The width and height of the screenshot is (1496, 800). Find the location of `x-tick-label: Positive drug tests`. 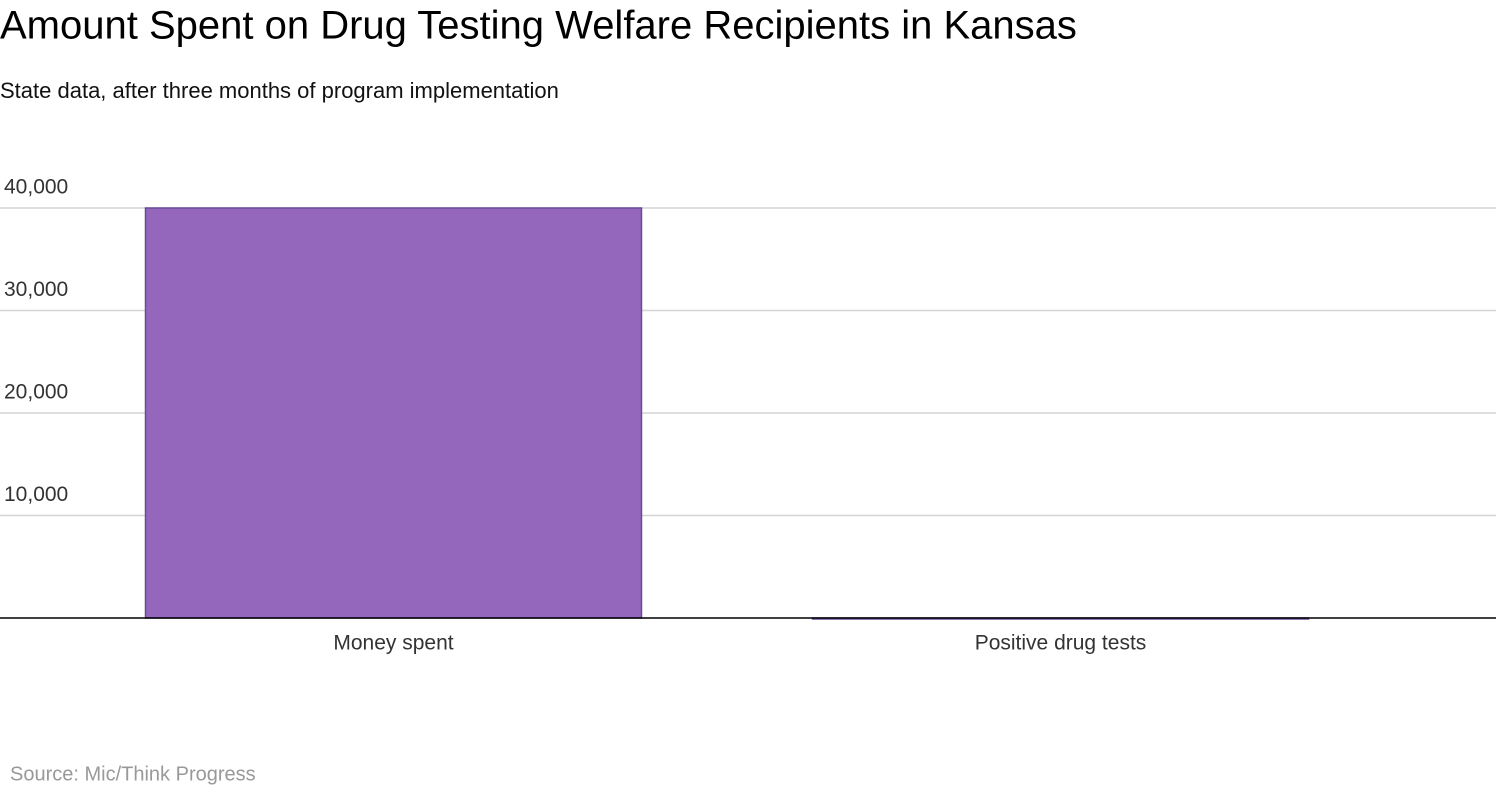

x-tick-label: Positive drug tests is located at coordinates (1061, 643).